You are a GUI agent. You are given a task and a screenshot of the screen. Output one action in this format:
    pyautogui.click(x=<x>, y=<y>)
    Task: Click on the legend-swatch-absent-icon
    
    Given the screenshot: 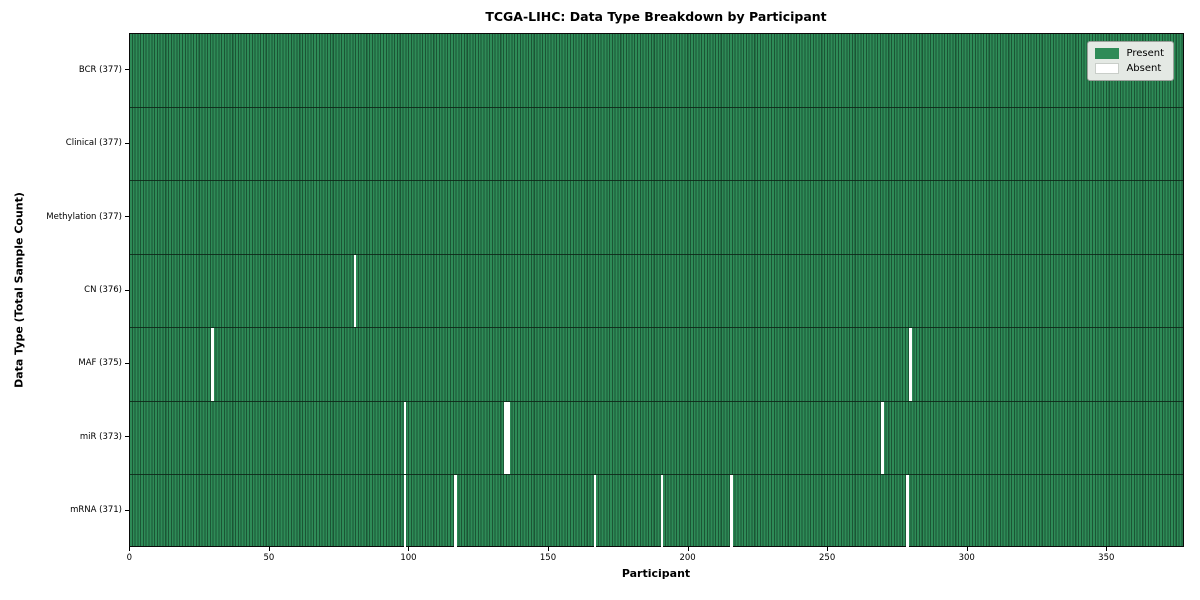 What is the action you would take?
    pyautogui.click(x=1107, y=68)
    